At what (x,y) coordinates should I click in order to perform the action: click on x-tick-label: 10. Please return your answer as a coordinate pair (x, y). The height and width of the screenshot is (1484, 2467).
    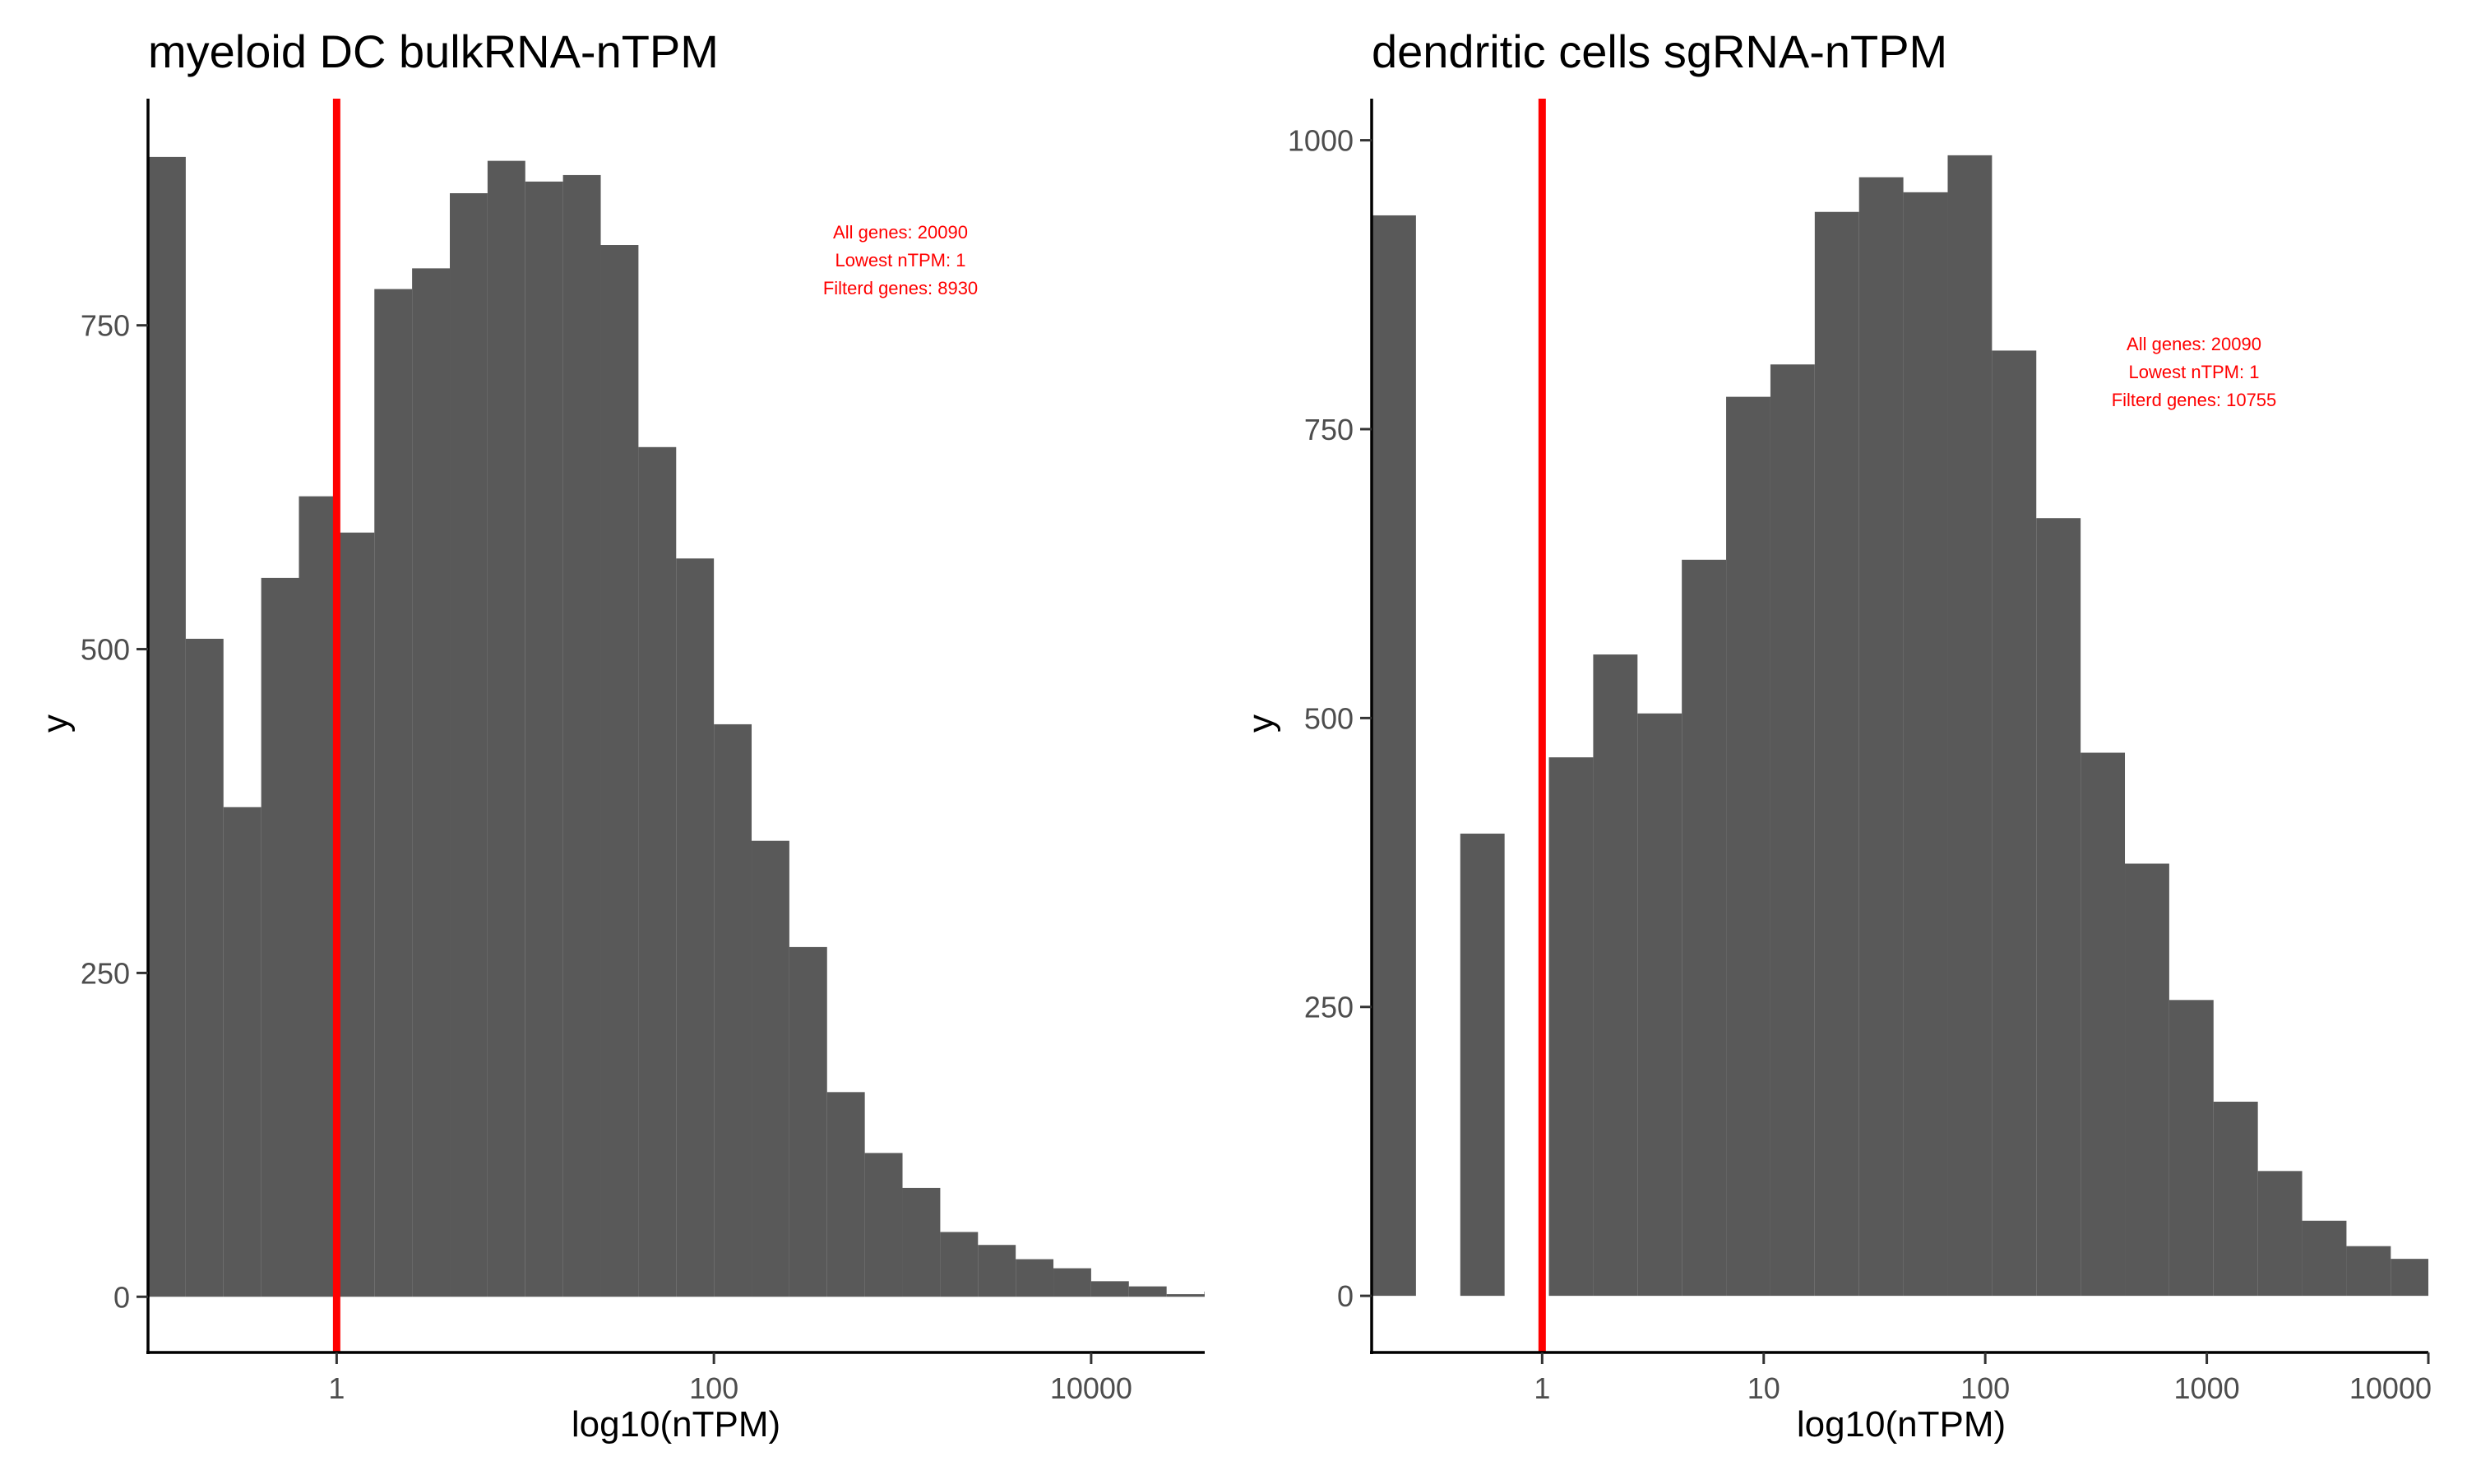
    Looking at the image, I should click on (1763, 1388).